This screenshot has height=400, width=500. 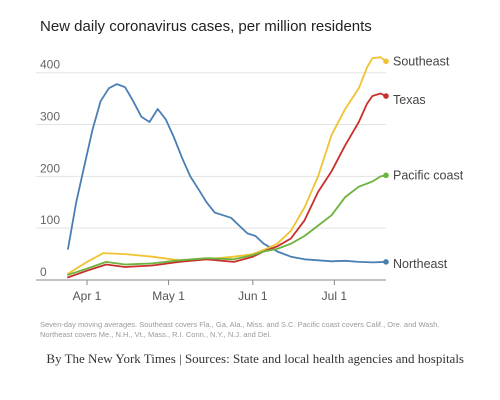 I want to click on y-tick-label: 200, so click(x=50, y=168).